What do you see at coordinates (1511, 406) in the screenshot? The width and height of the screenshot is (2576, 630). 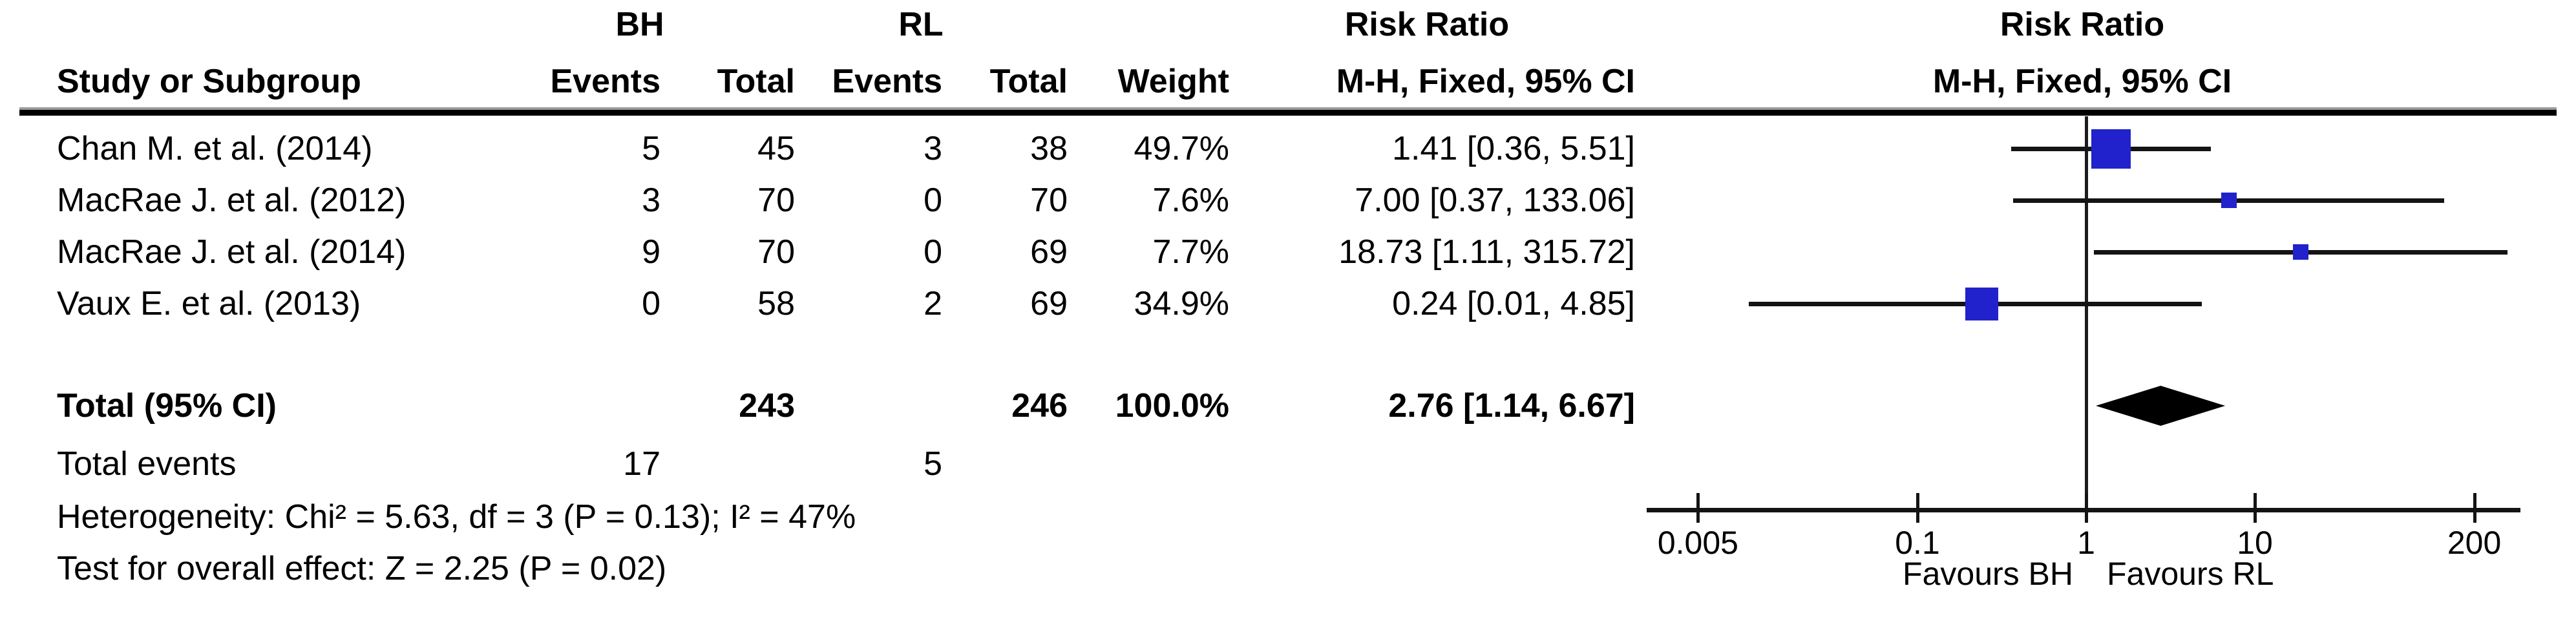 I see `total-risk-ratio-ci: 2.76 [1.14, 6.67]` at bounding box center [1511, 406].